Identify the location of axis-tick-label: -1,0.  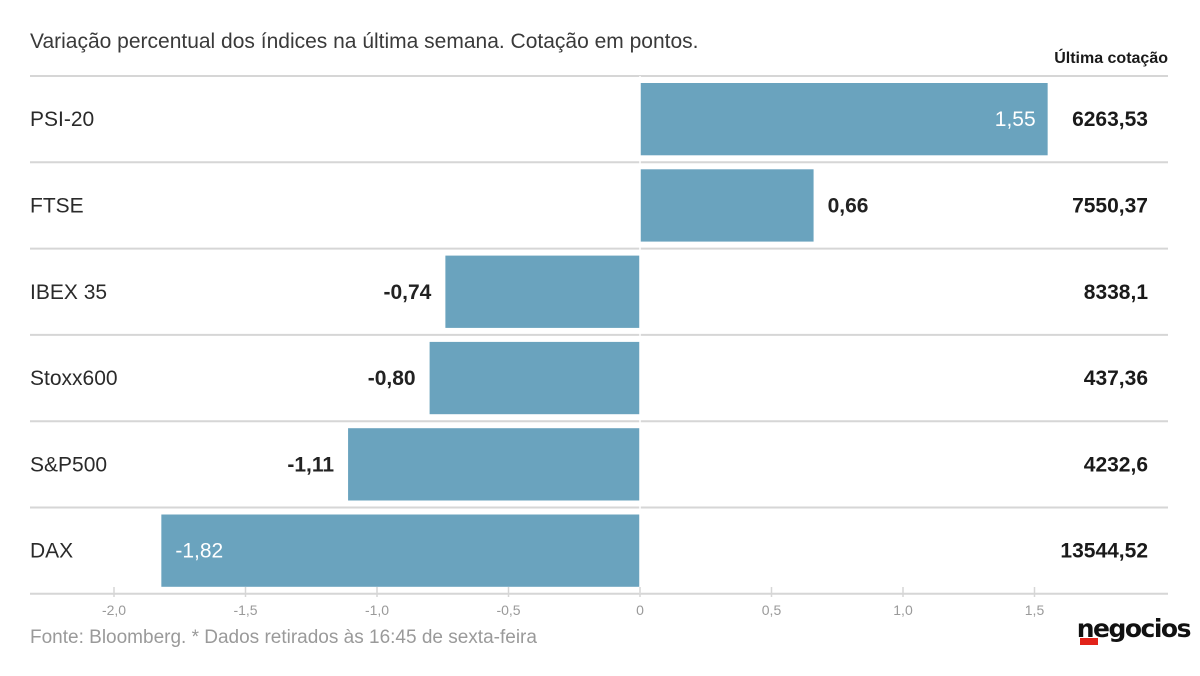
(377, 610).